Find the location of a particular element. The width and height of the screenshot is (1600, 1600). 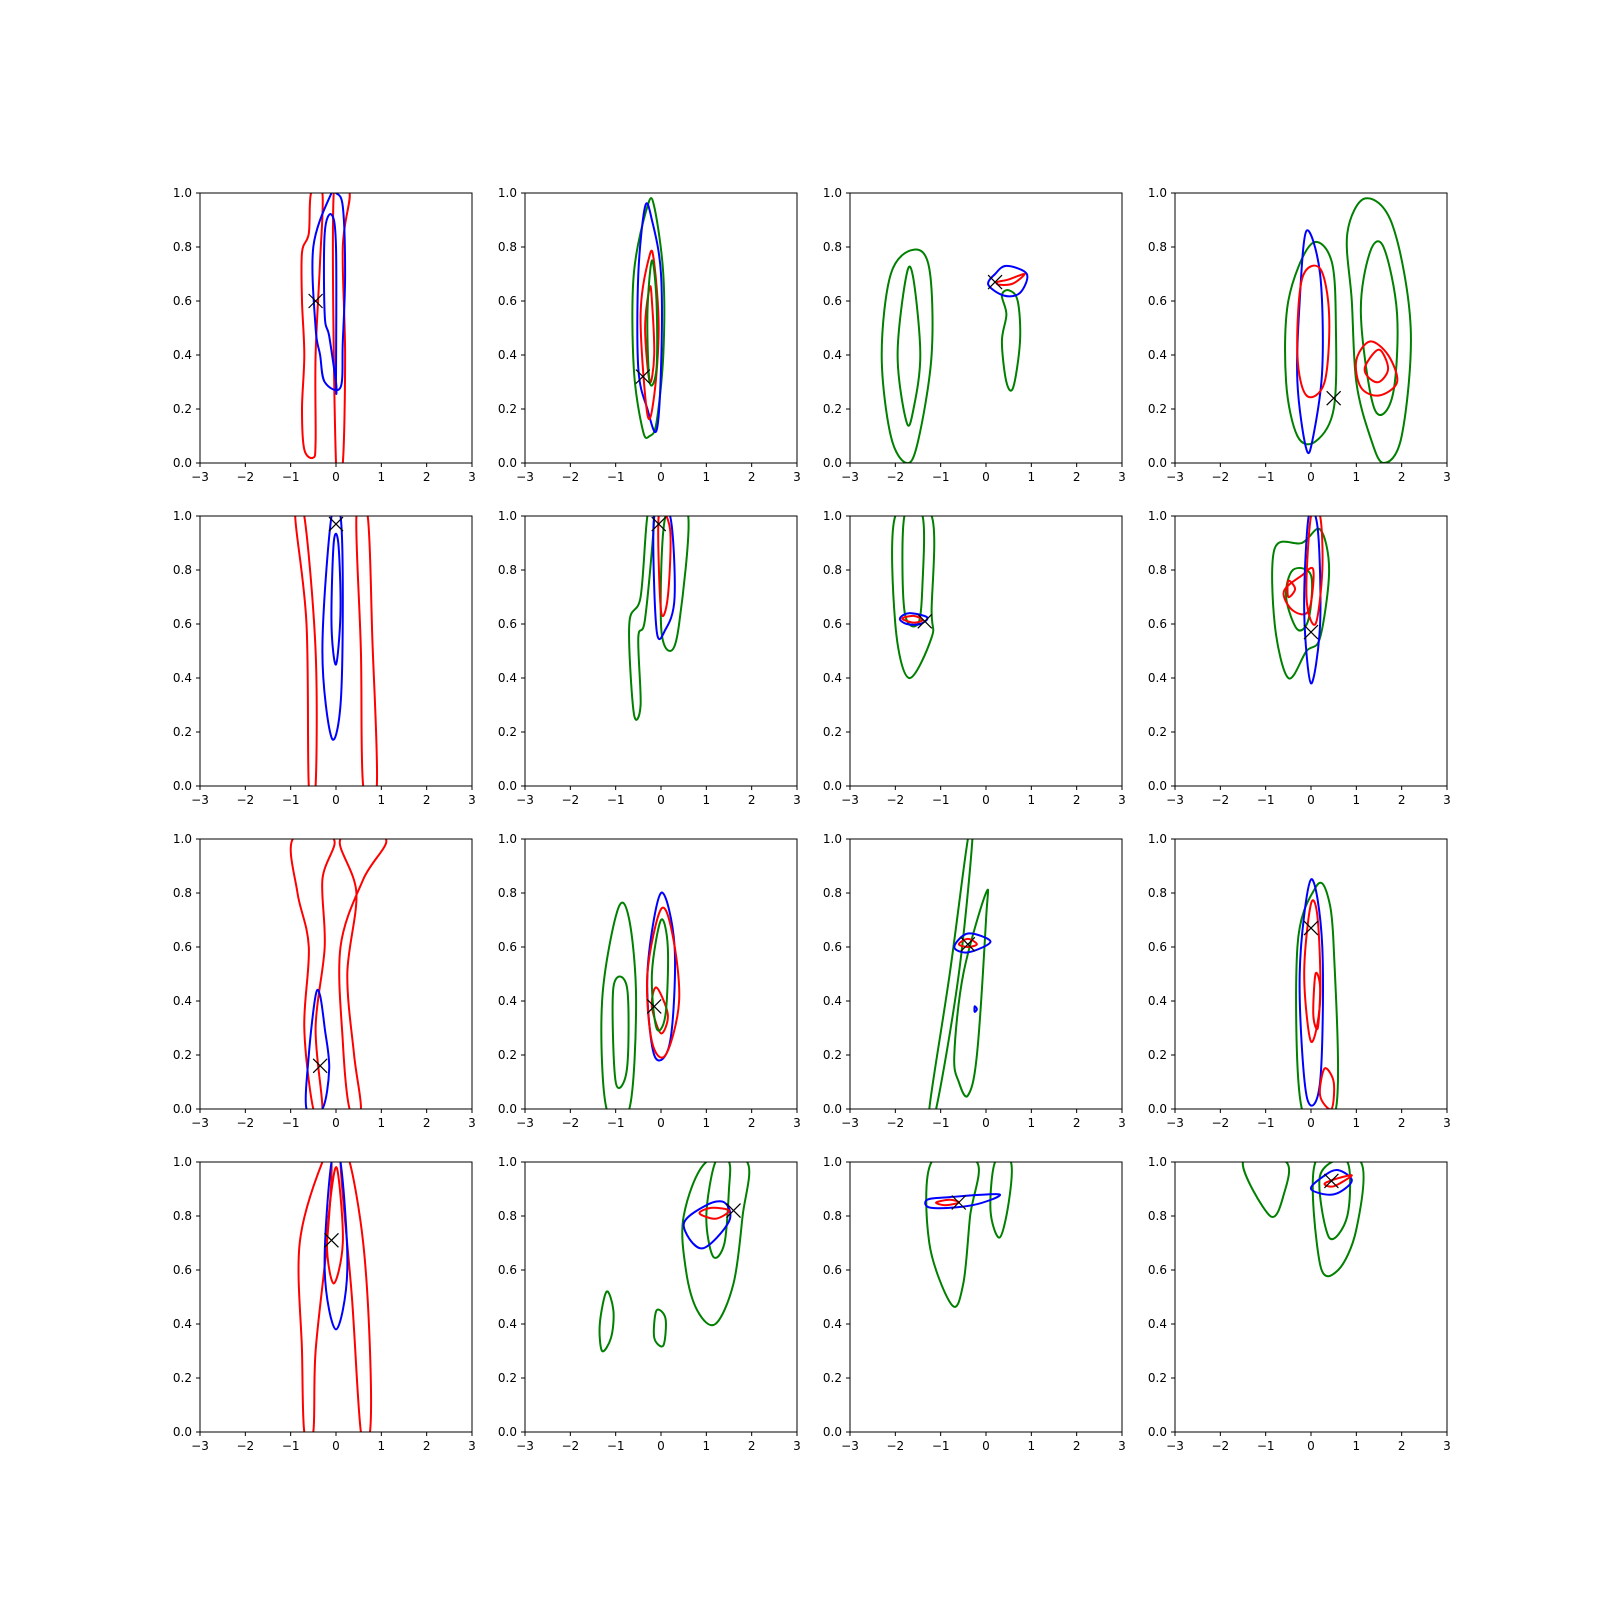

subplot-r1-c2: −3 −2 −1 0 1 2 3 0.0 0.2 0.4 0.6 0.8 1.0 is located at coordinates (649, 335).